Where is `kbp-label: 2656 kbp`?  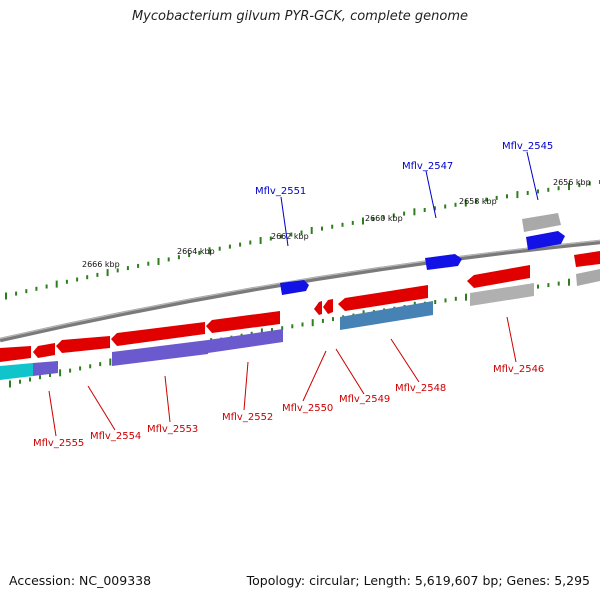 kbp-label: 2656 kbp is located at coordinates (572, 182).